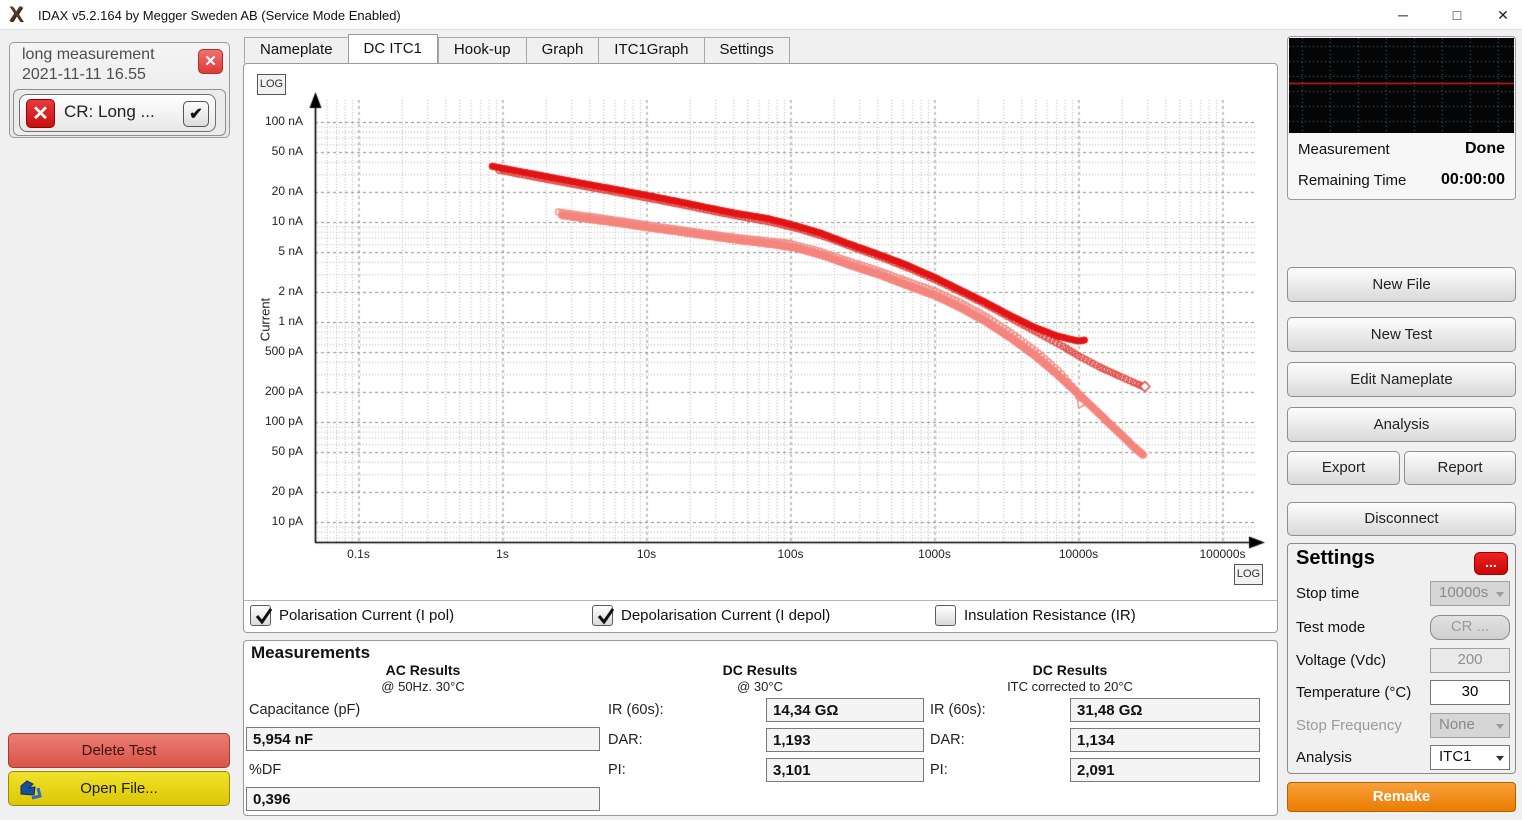 Image resolution: width=1522 pixels, height=820 pixels. Describe the element at coordinates (646, 554) in the screenshot. I see `x-tick: 10s` at that location.